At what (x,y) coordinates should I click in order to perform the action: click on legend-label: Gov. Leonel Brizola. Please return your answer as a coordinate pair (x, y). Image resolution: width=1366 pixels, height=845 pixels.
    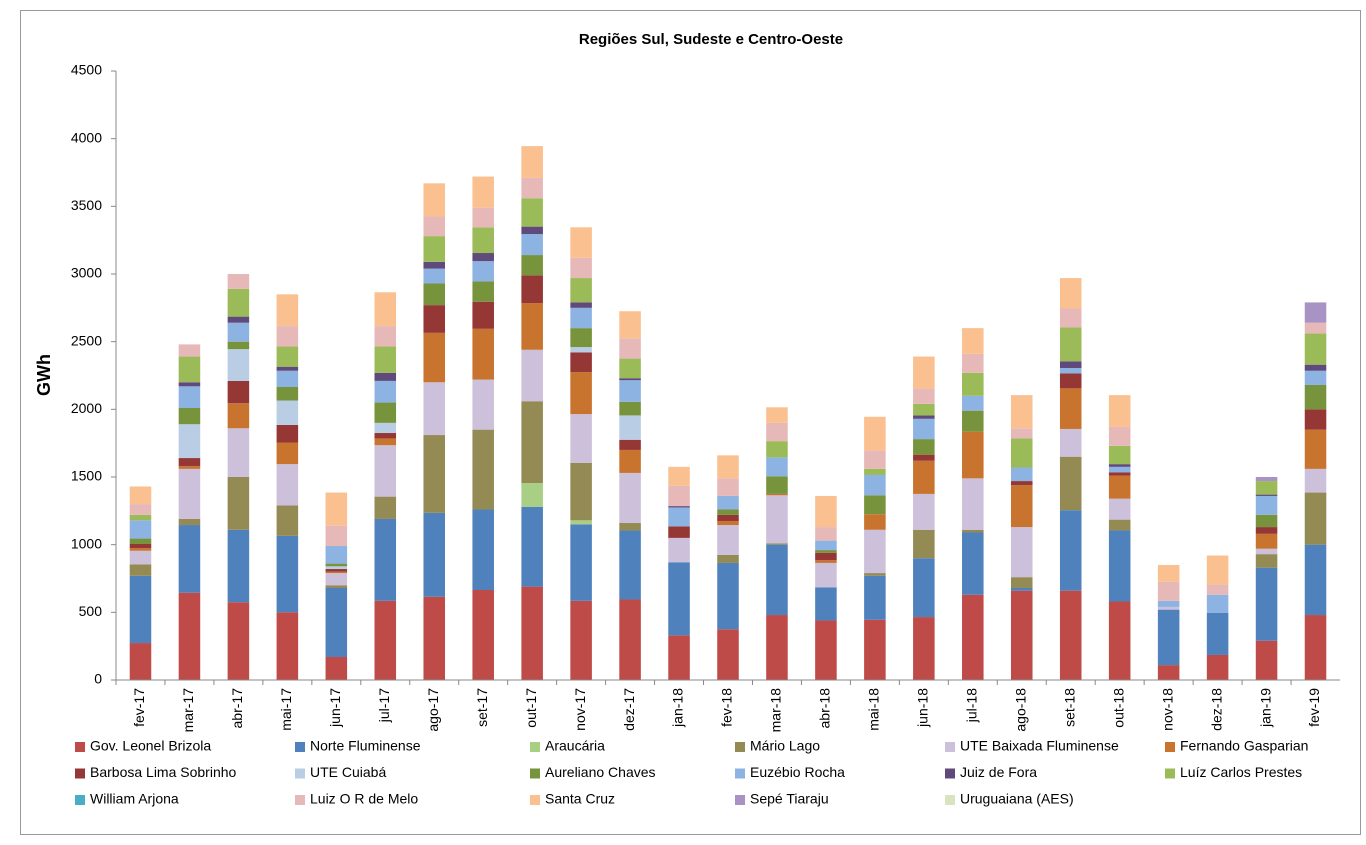
    Looking at the image, I should click on (150, 746).